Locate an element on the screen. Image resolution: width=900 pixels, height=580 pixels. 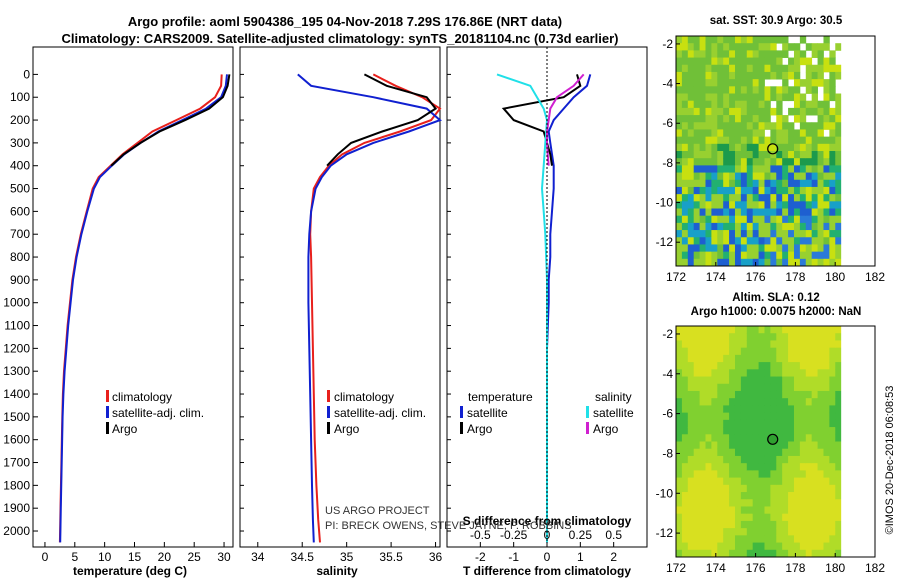
x-tick-label-t: 1 is located at coordinates (580, 557).